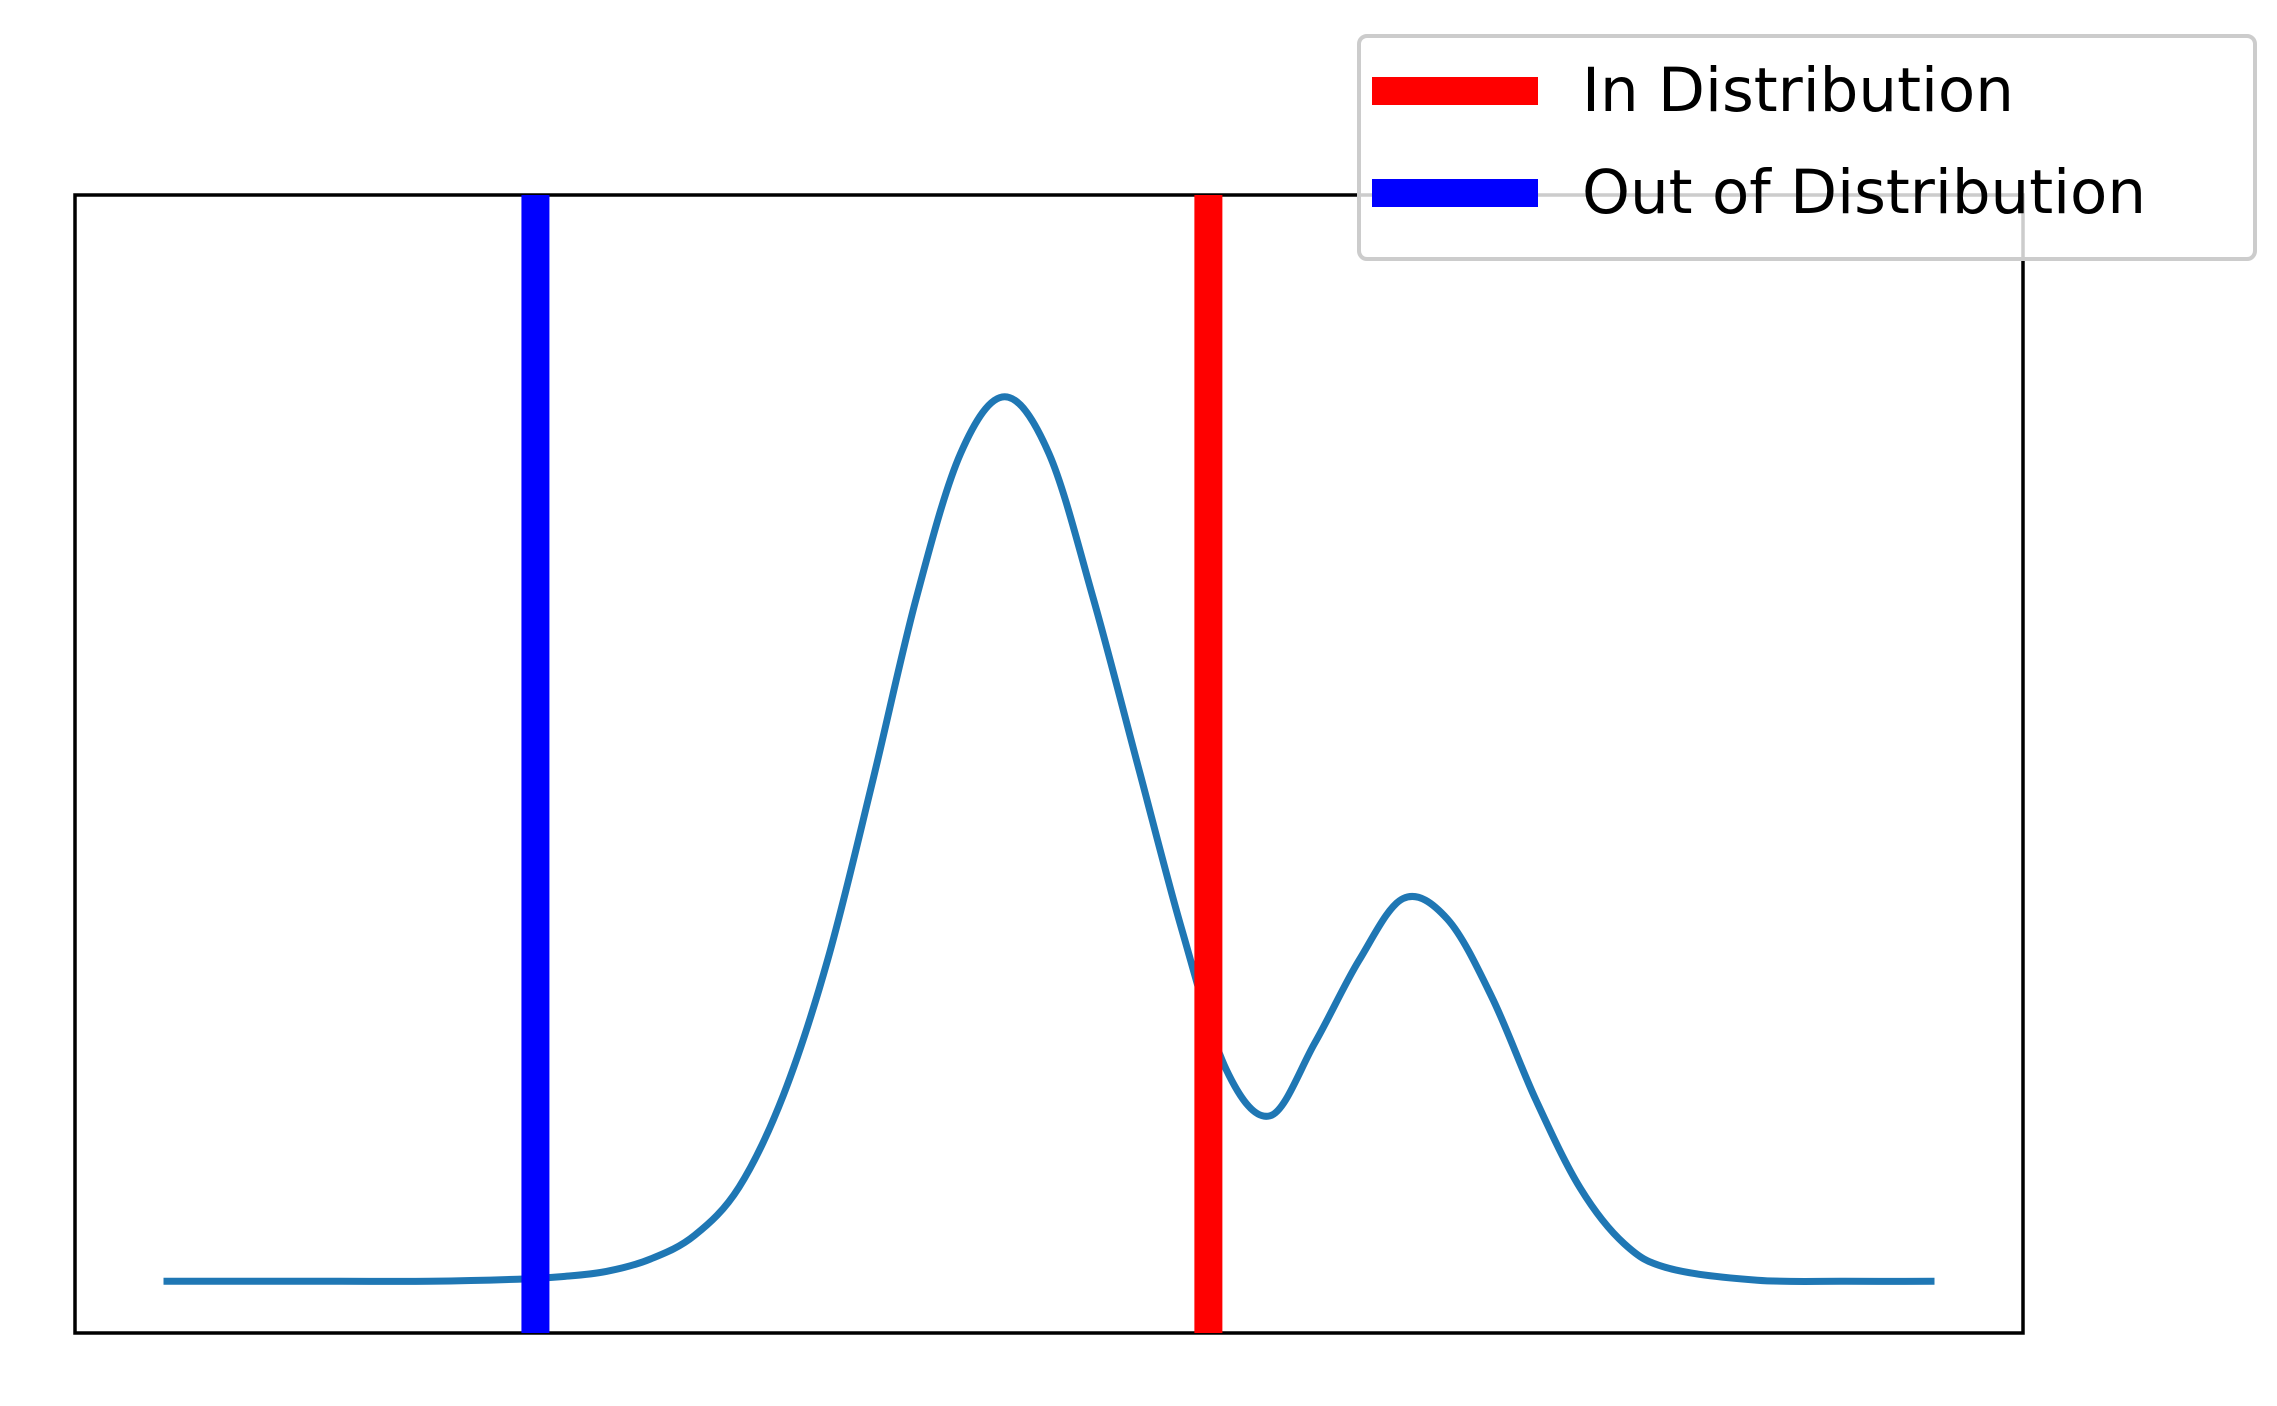 Image resolution: width=2277 pixels, height=1406 pixels. I want to click on legend-label-in-distribution: In Distribution, so click(1798, 90).